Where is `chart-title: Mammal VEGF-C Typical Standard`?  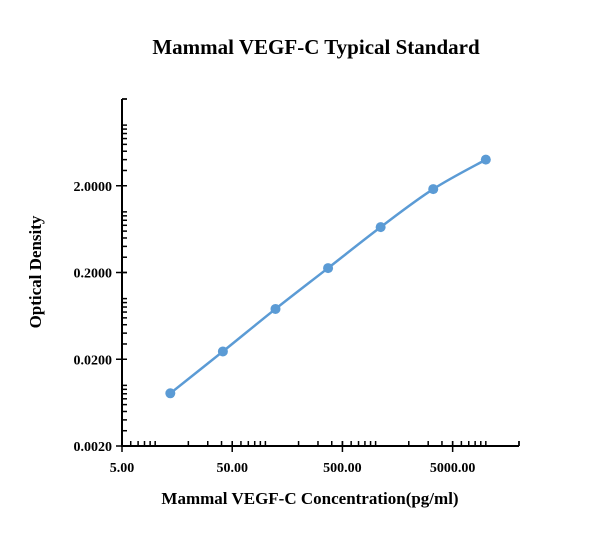
chart-title: Mammal VEGF-C Typical Standard is located at coordinates (316, 47).